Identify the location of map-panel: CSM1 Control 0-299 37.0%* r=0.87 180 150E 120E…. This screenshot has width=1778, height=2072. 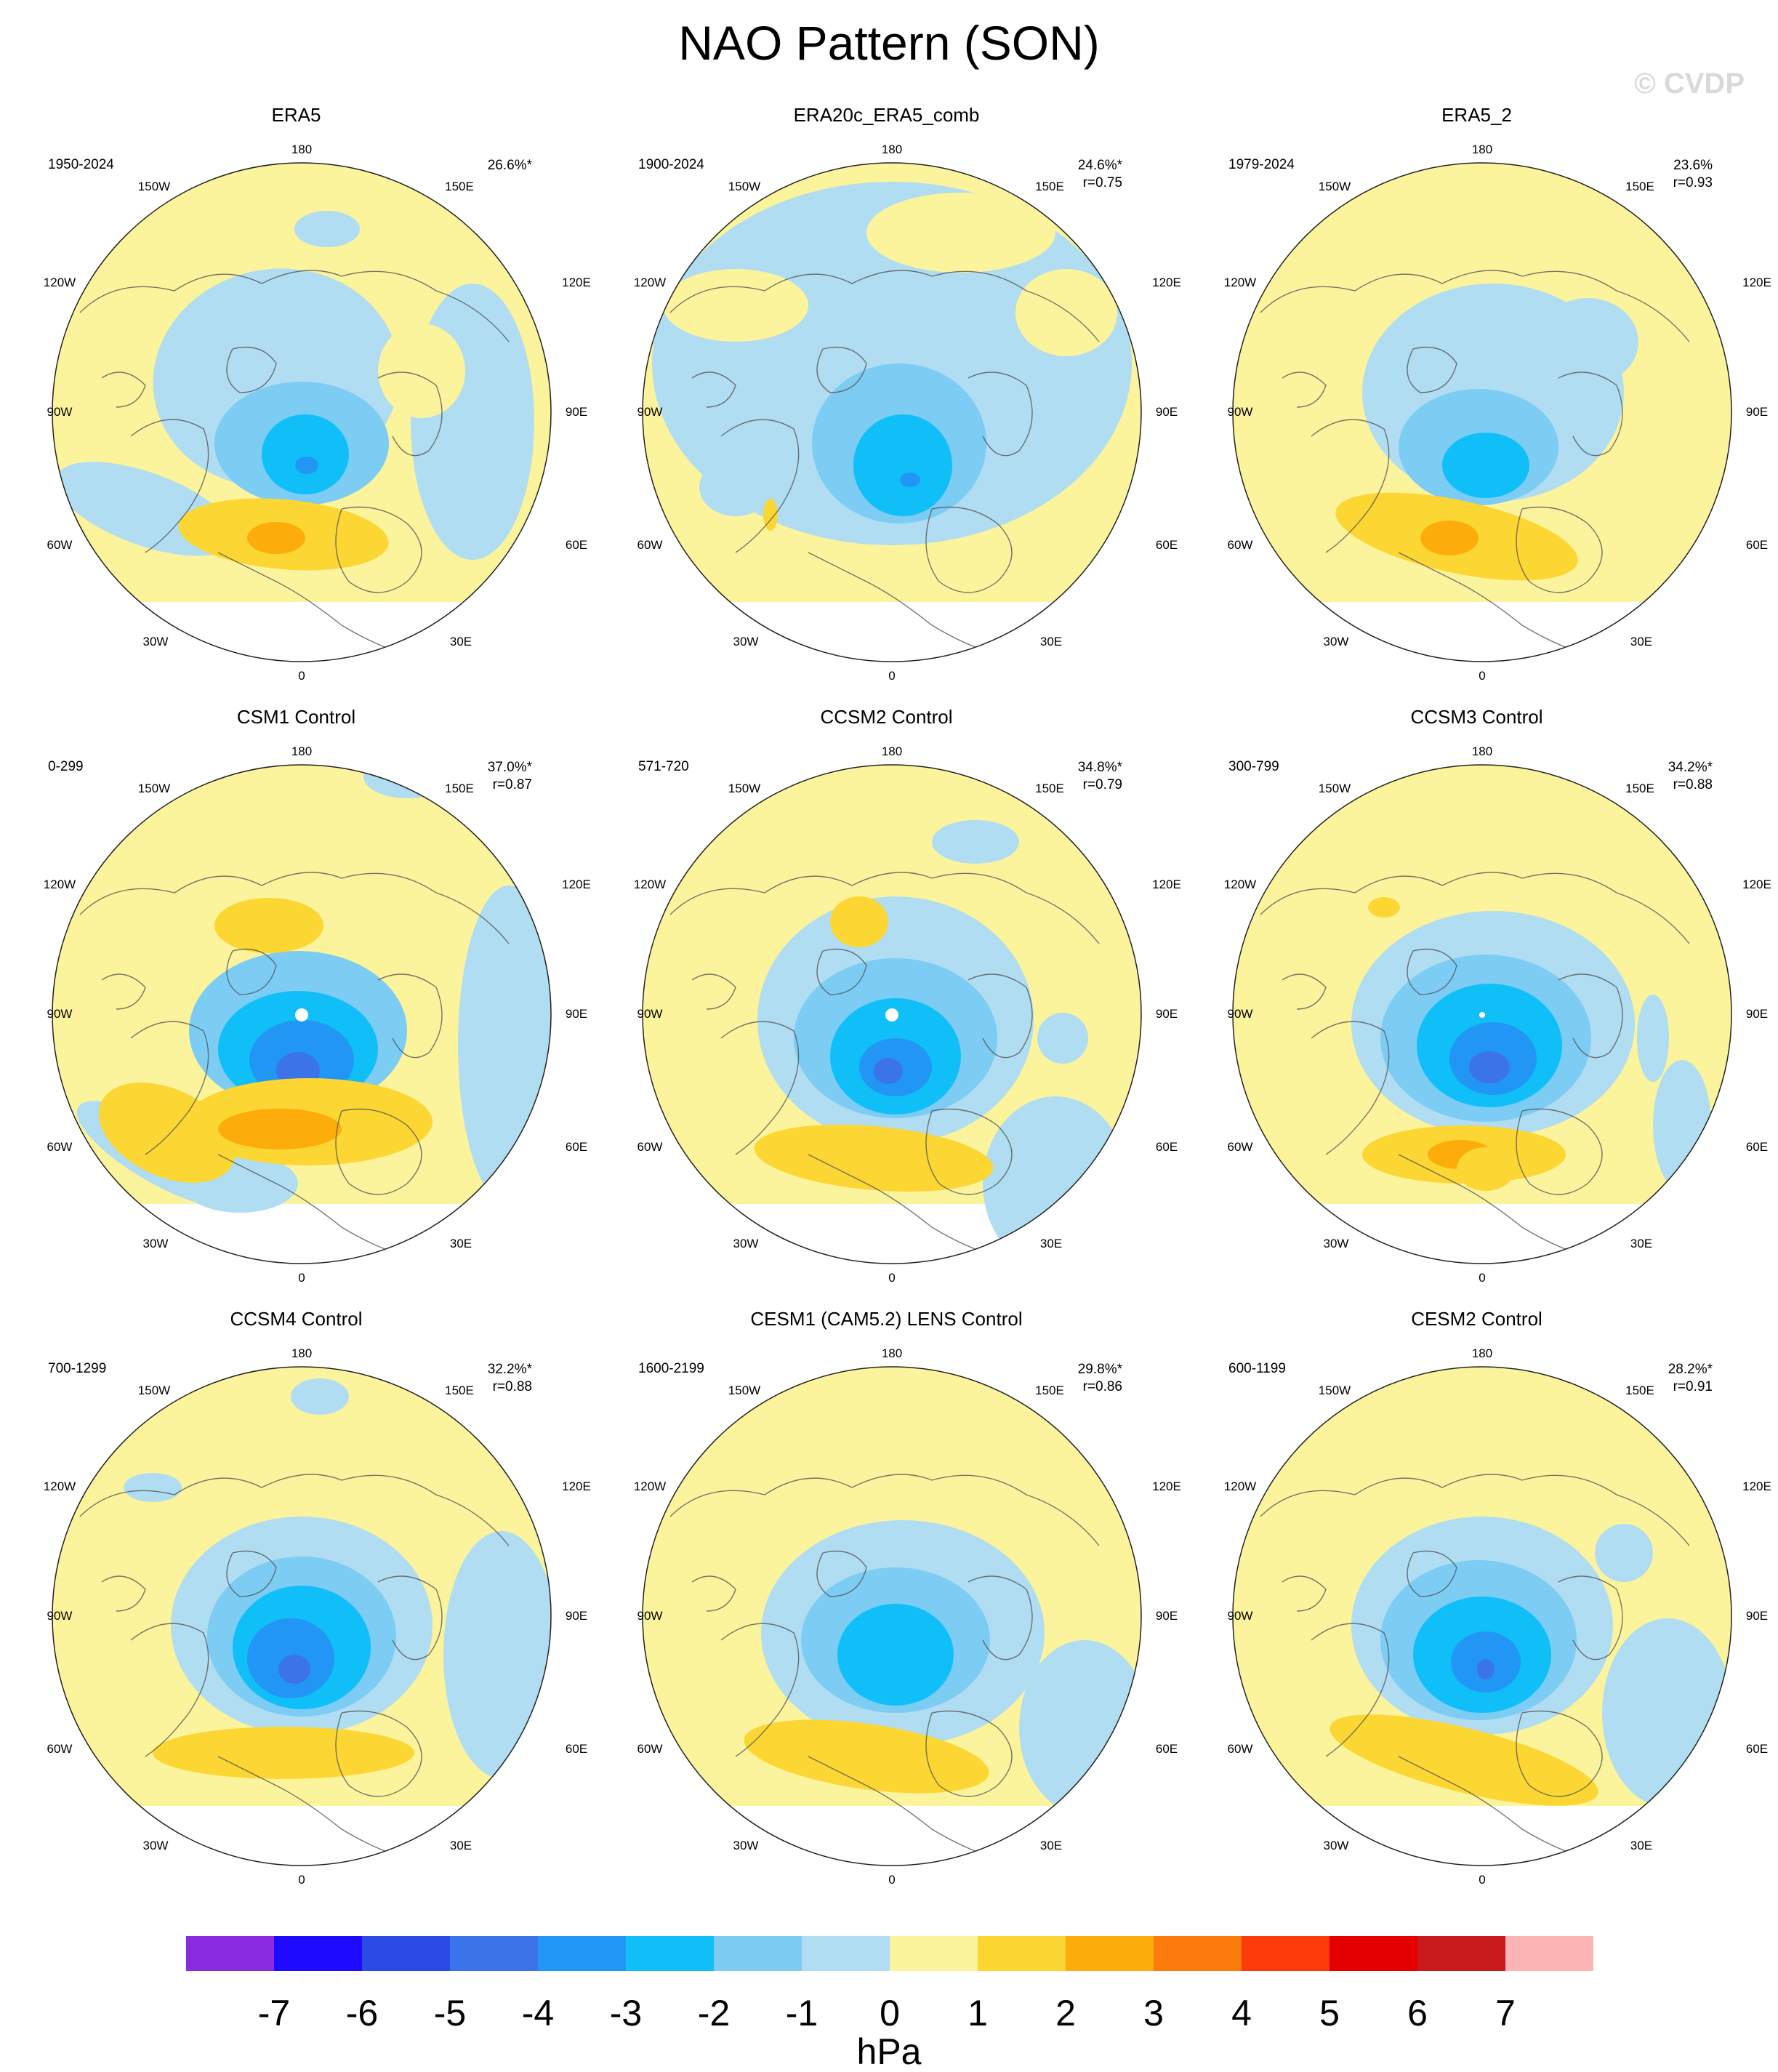
(296, 943).